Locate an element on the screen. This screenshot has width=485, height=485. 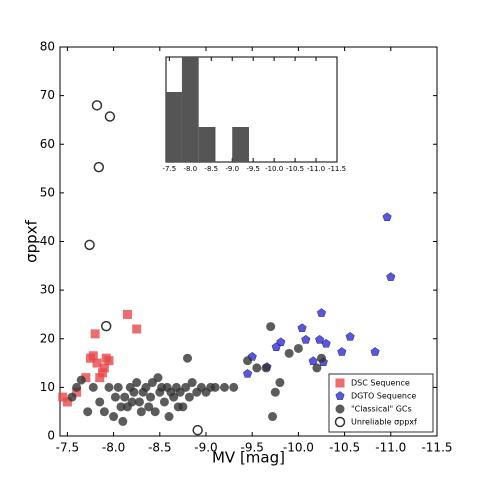
y-tick-label: 40 is located at coordinates (47, 241).